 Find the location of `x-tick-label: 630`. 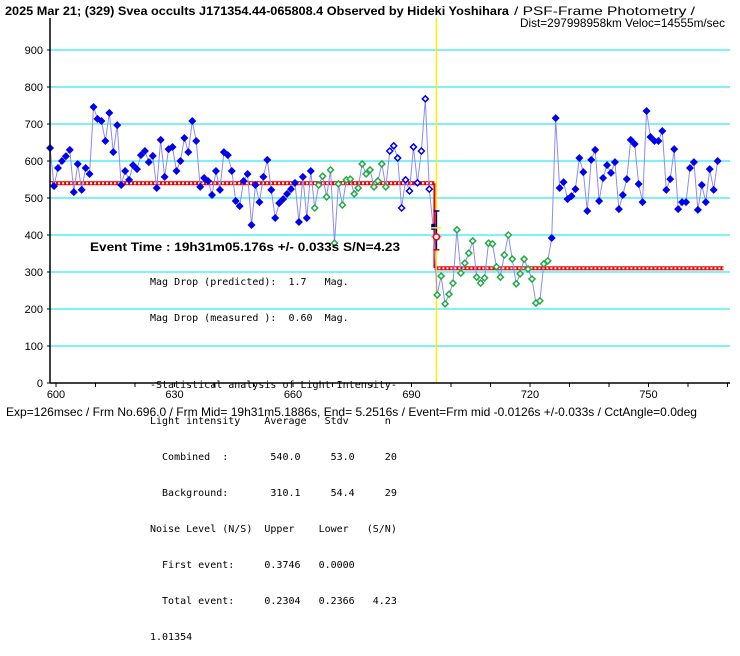

x-tick-label: 630 is located at coordinates (174, 395).